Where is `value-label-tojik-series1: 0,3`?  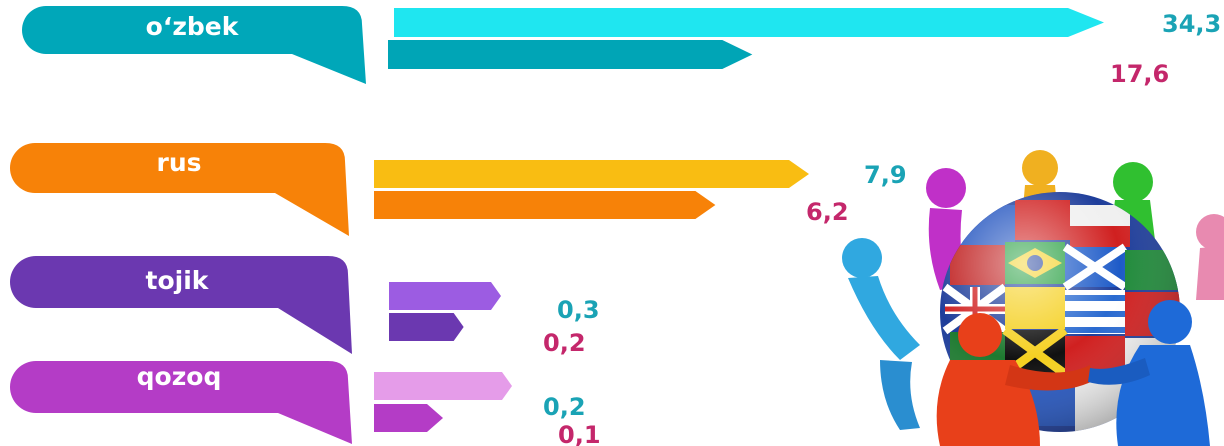 value-label-tojik-series1: 0,3 is located at coordinates (578, 310).